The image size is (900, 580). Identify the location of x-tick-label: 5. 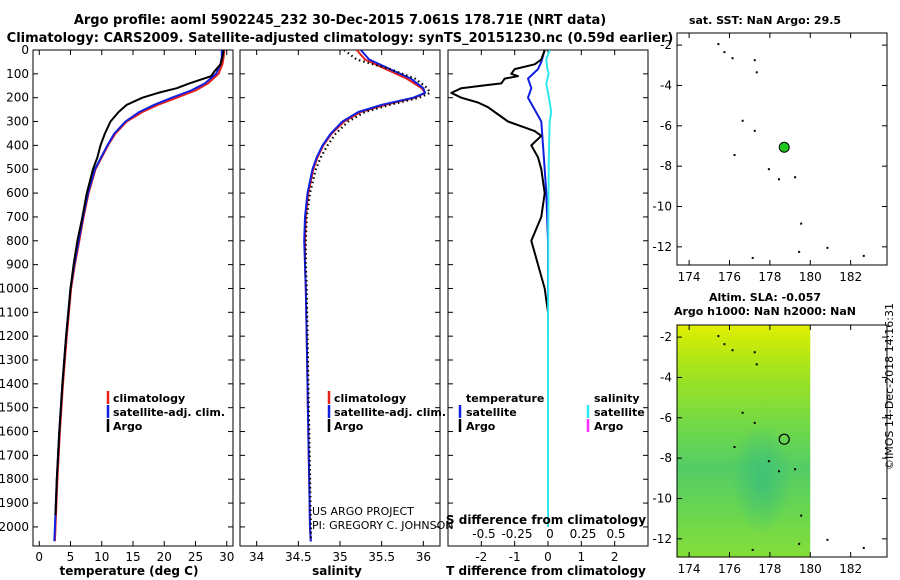
(71, 557).